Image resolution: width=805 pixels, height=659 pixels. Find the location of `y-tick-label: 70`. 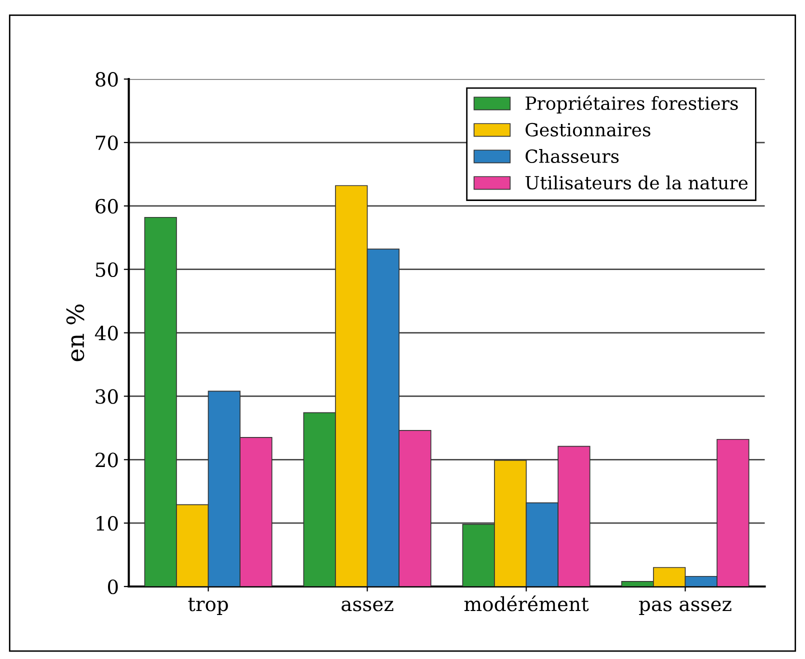

y-tick-label: 70 is located at coordinates (107, 142).